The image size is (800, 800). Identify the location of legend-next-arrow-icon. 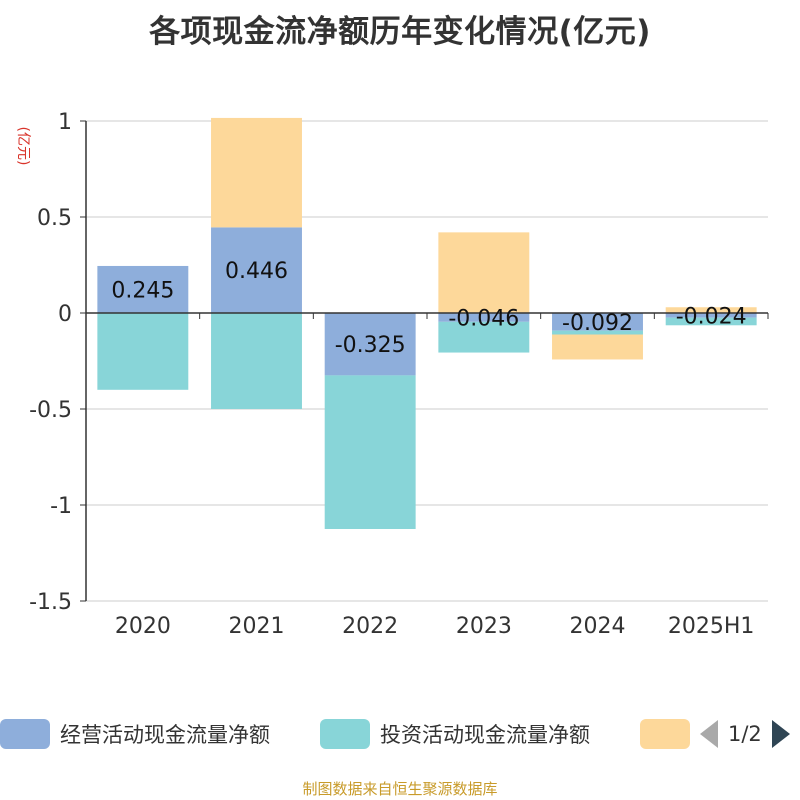
(780, 734).